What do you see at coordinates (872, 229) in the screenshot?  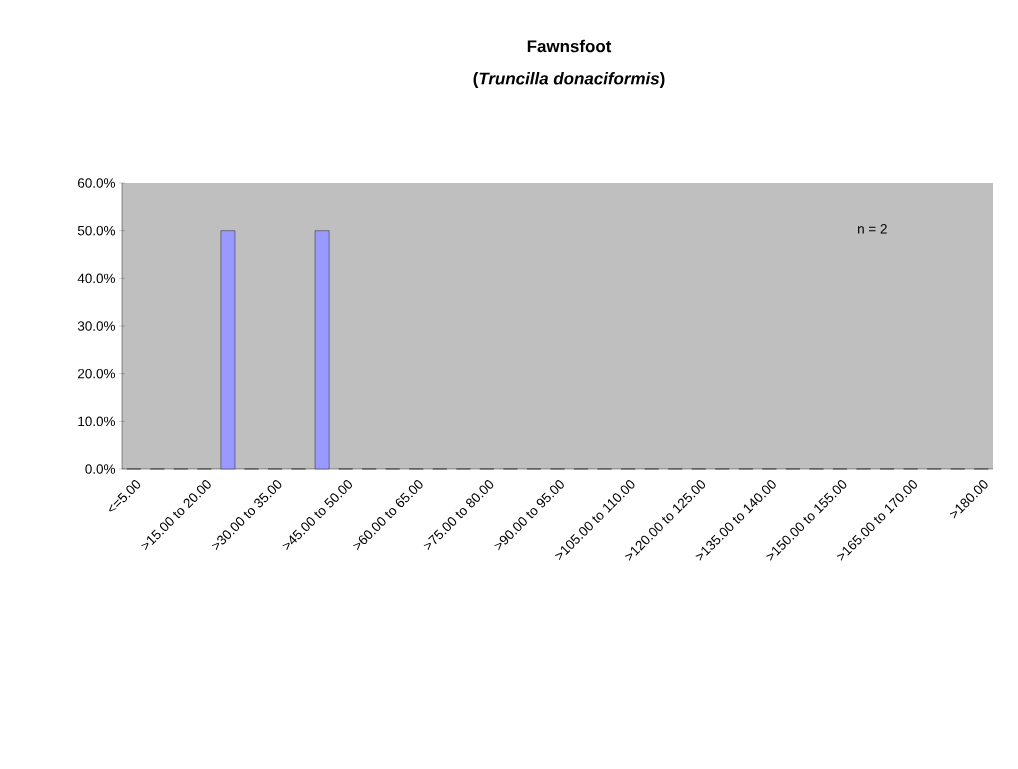 I see `annotation: n = 2` at bounding box center [872, 229].